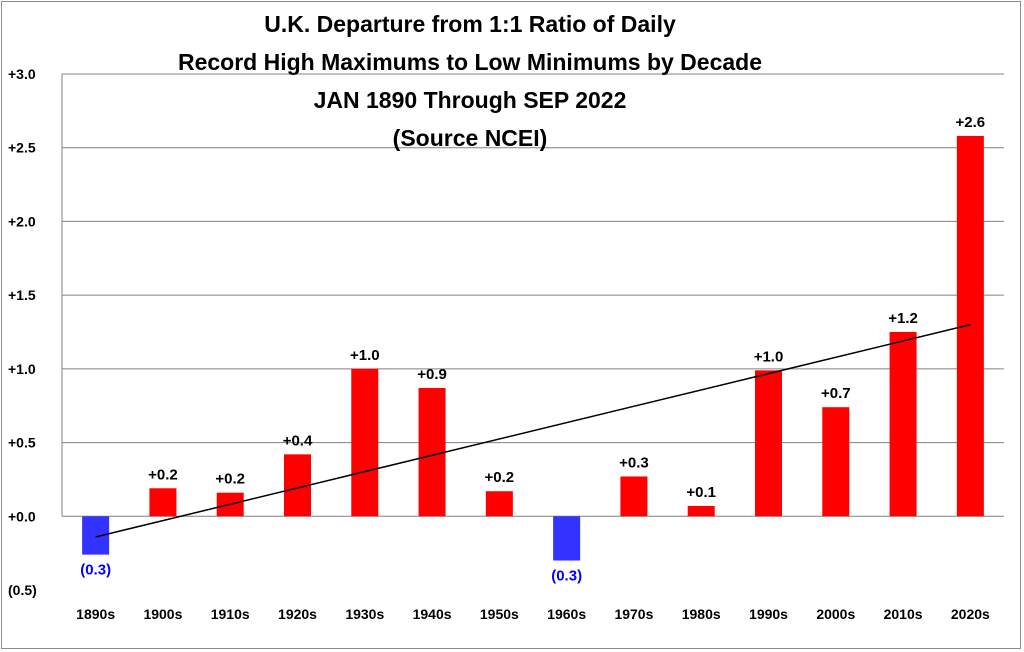 This screenshot has width=1024, height=652. I want to click on y-tick-label: (0.5), so click(22, 590).